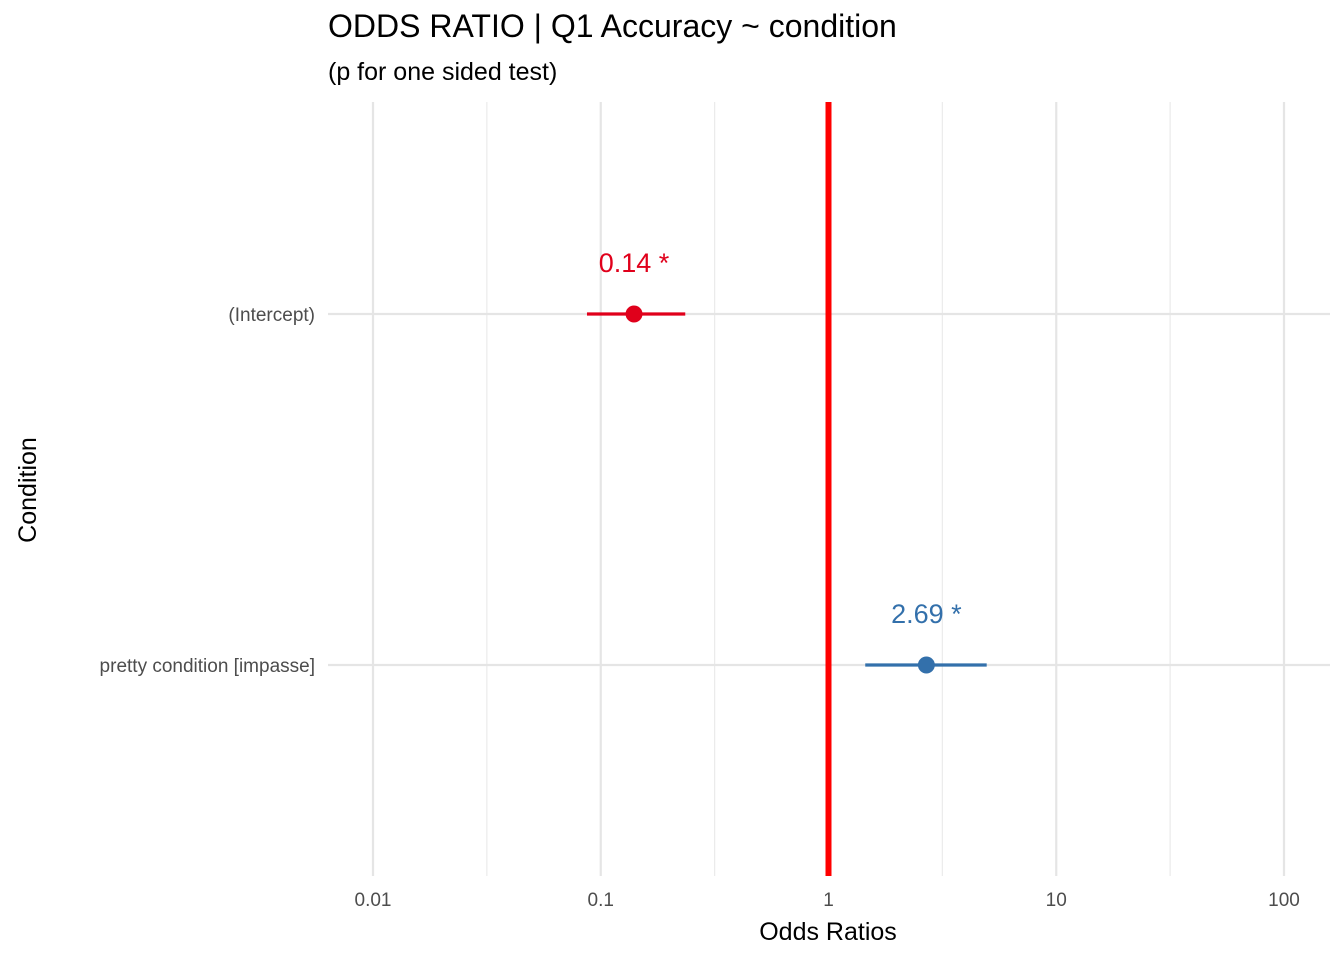 This screenshot has width=1344, height=960. I want to click on chart-title: ODDS RATIO | Q1 Accuracy ~ condition, so click(612, 26).